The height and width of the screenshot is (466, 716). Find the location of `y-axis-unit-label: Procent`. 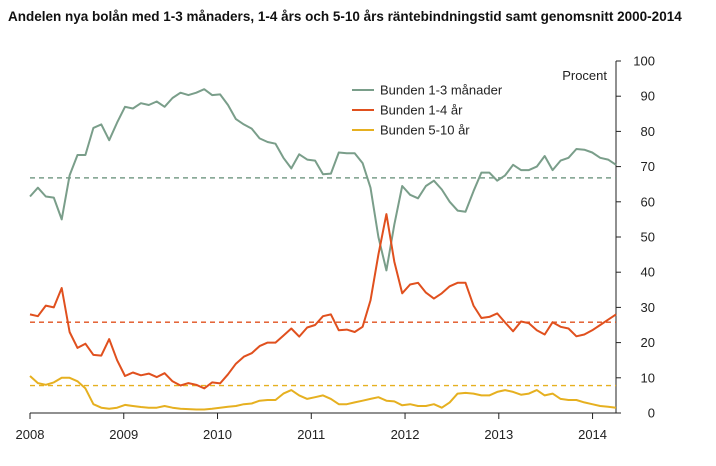

y-axis-unit-label: Procent is located at coordinates (584, 75).